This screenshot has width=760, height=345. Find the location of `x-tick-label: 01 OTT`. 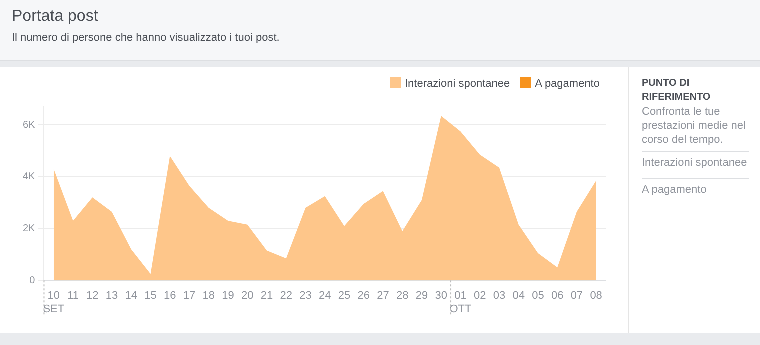

x-tick-label: 01 OTT is located at coordinates (461, 303).